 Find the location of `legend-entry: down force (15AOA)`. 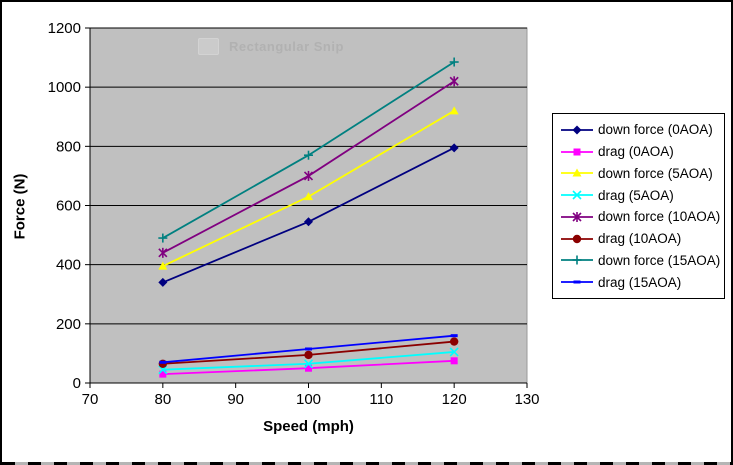

legend-entry: down force (15AOA) is located at coordinates (641, 260).